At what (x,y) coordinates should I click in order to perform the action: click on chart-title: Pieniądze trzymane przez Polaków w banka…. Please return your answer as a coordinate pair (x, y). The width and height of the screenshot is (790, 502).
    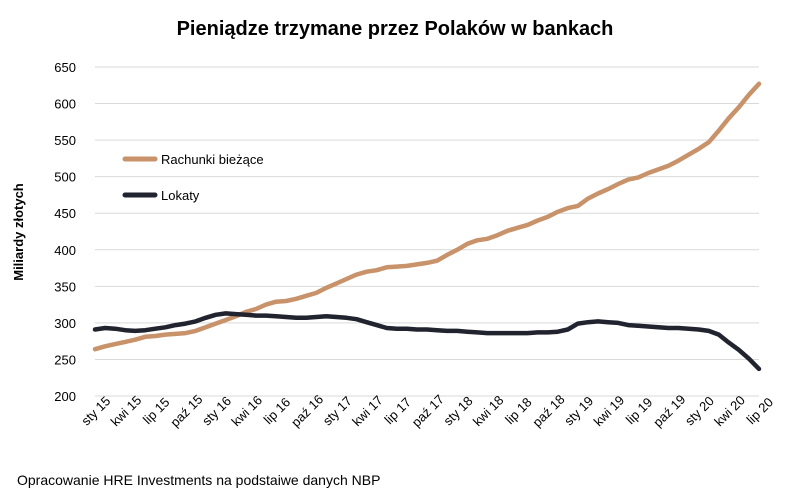
    Looking at the image, I should click on (395, 29).